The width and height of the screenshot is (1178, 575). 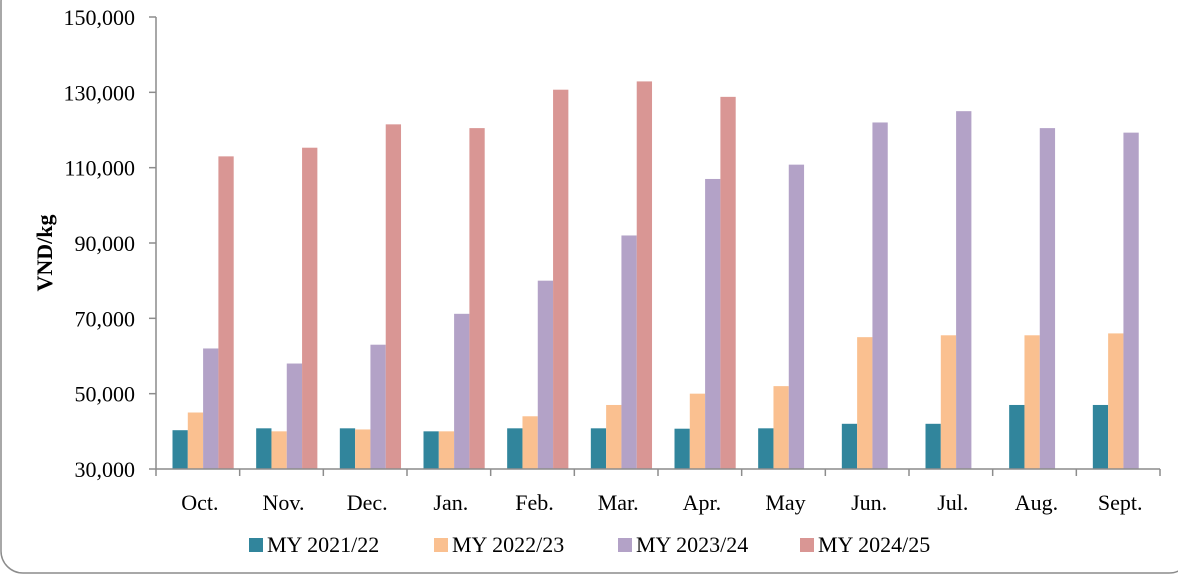 What do you see at coordinates (874, 544) in the screenshot?
I see `legend-label: MY 2024/25` at bounding box center [874, 544].